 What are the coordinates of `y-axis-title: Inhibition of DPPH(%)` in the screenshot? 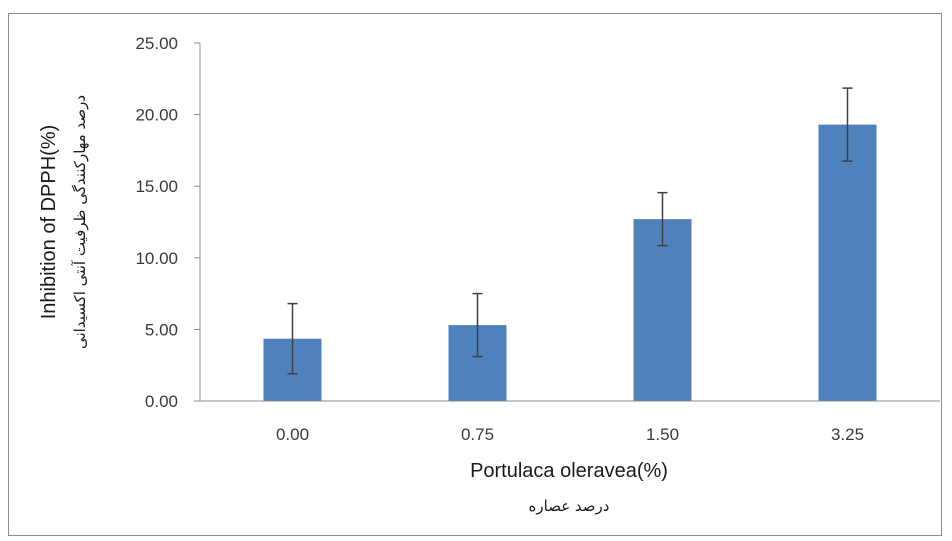 It's located at (49, 222).